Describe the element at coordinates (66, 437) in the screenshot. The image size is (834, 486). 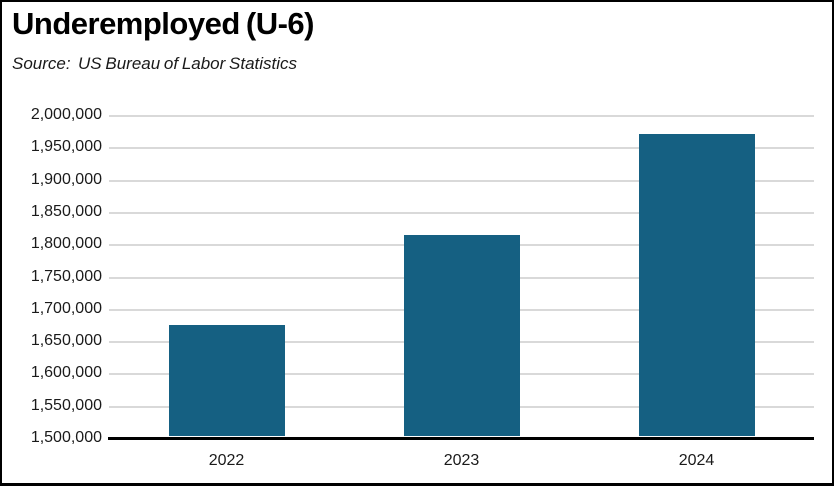
I see `y-axis-tick-label: 1,500,000` at that location.